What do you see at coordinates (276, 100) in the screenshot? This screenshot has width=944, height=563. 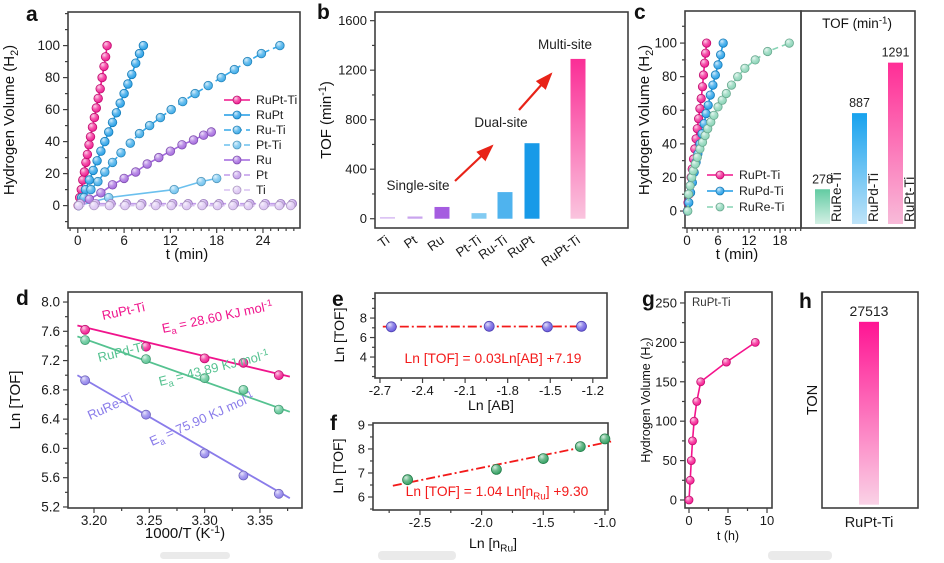 I see `legend-label: RuPt-Ti` at bounding box center [276, 100].